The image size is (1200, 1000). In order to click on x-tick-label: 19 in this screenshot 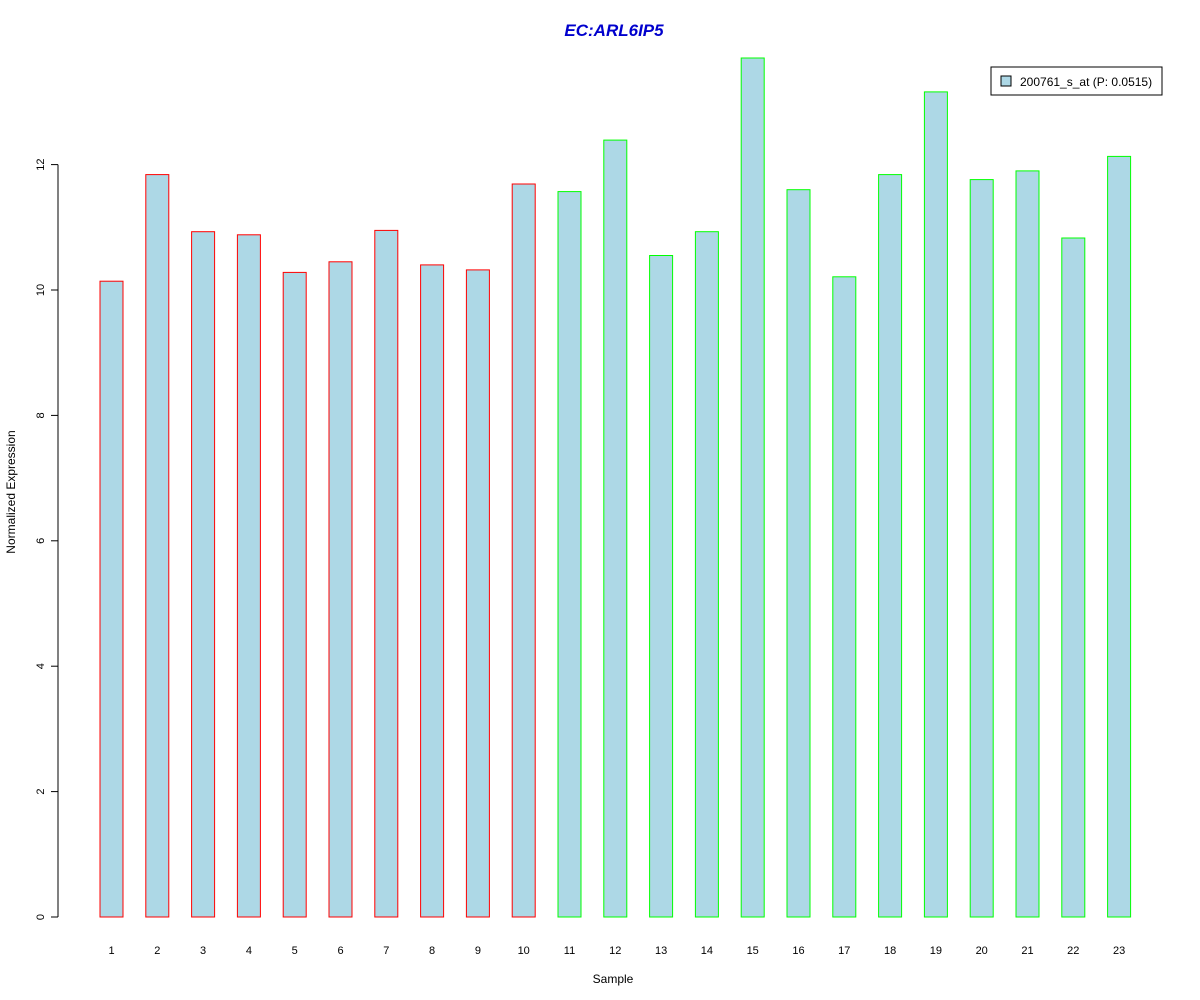, I will do `click(936, 951)`.